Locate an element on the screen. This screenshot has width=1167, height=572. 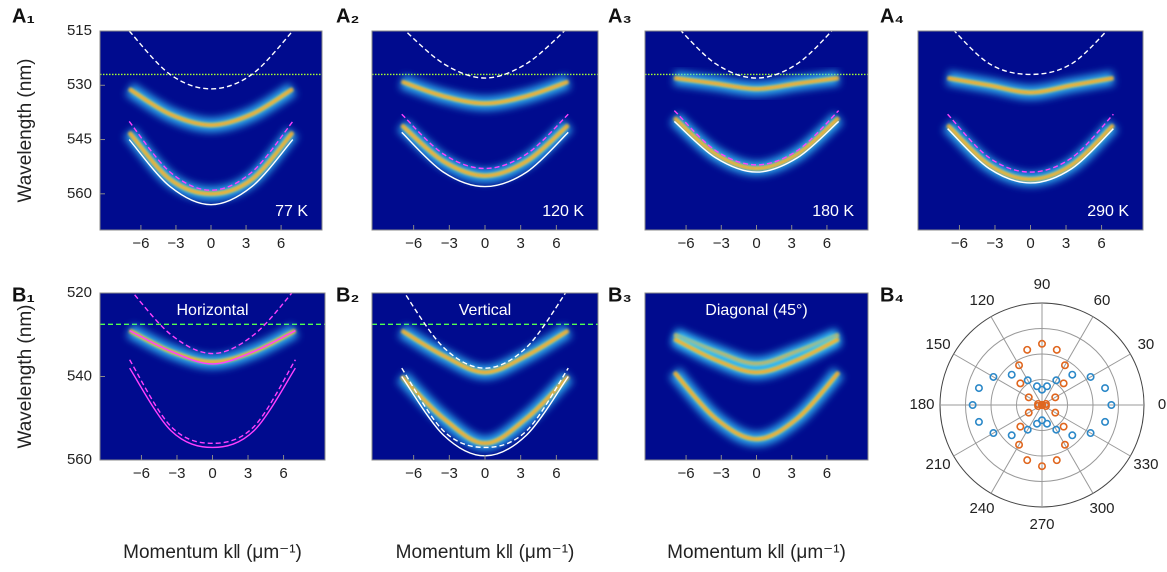
y-tick-label: 530 is located at coordinates (79, 84).